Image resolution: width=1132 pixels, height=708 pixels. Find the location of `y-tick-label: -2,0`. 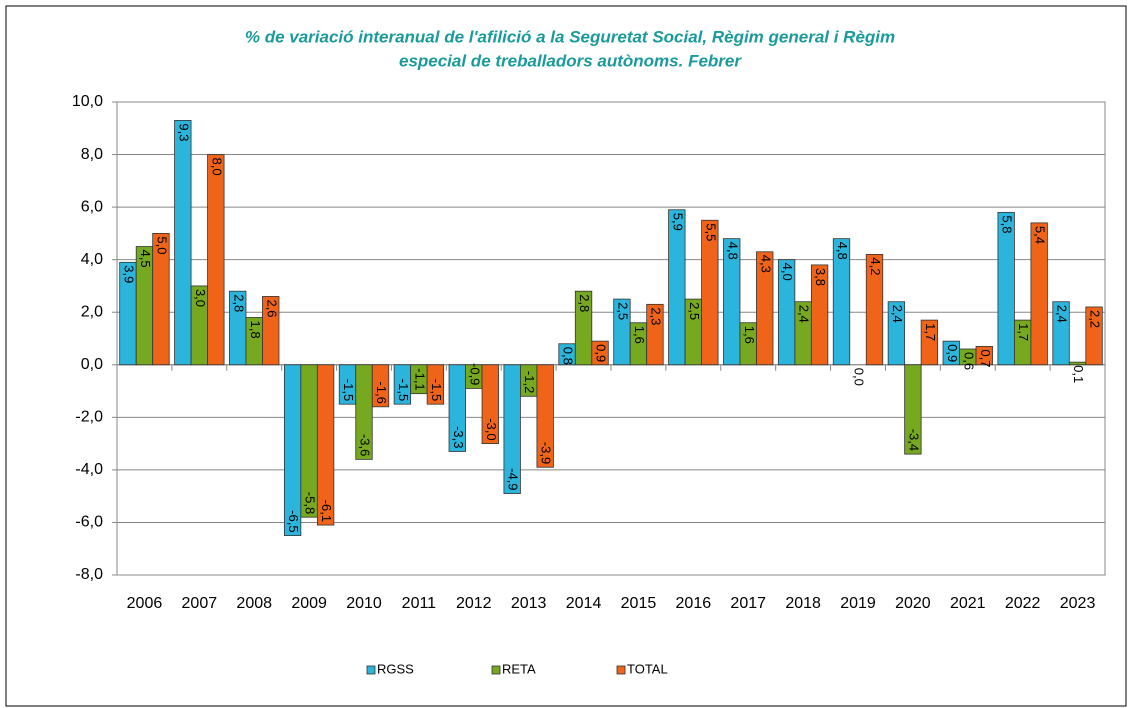

y-tick-label: -2,0 is located at coordinates (89, 417).